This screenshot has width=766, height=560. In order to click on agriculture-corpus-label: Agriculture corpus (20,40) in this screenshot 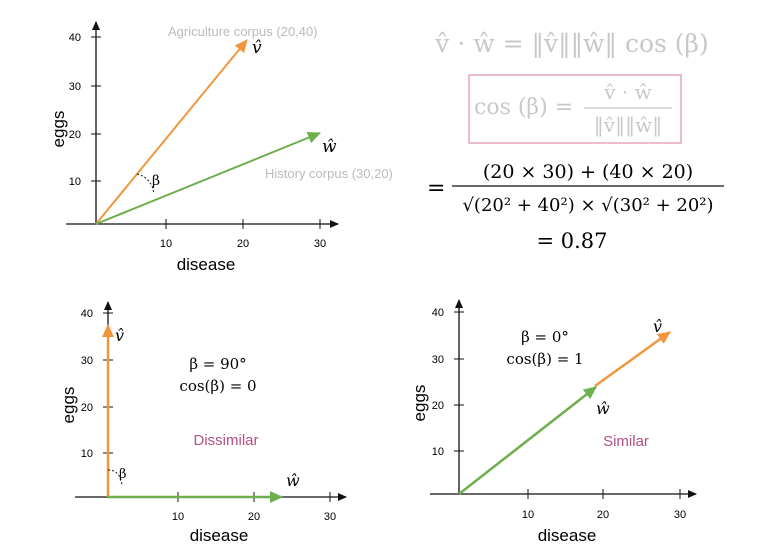, I will do `click(243, 31)`.